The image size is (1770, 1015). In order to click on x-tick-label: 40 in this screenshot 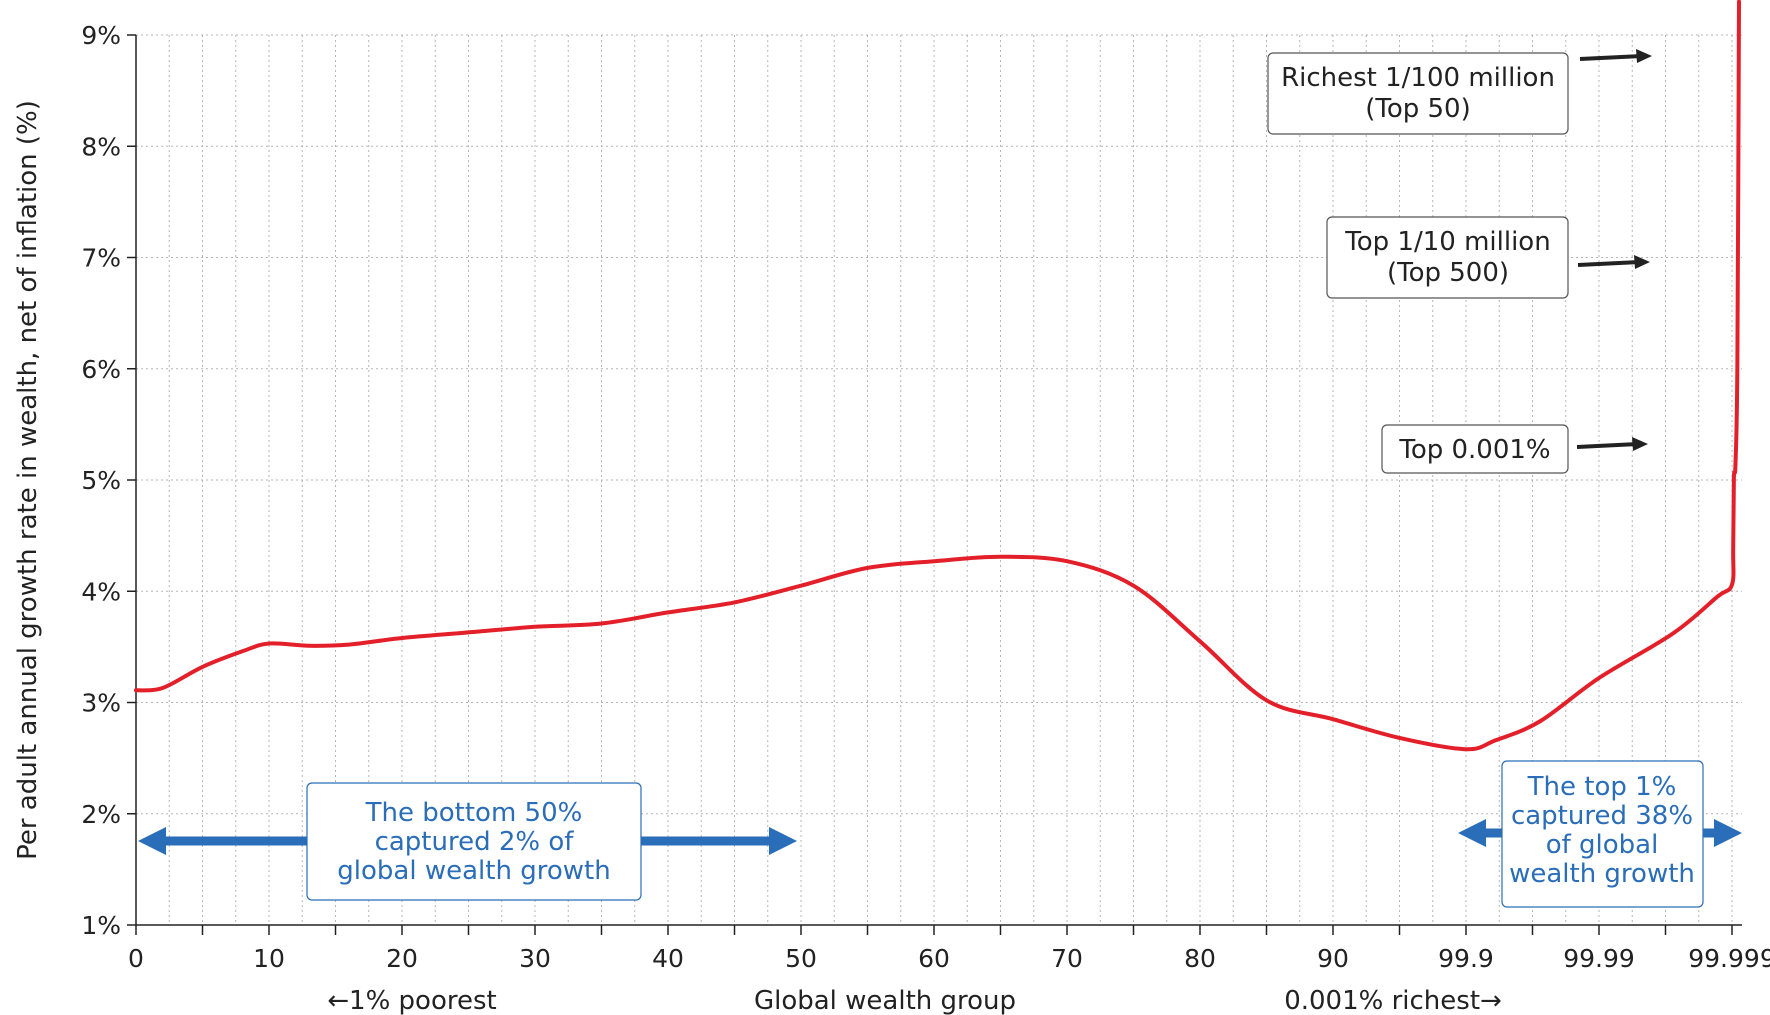, I will do `click(668, 958)`.